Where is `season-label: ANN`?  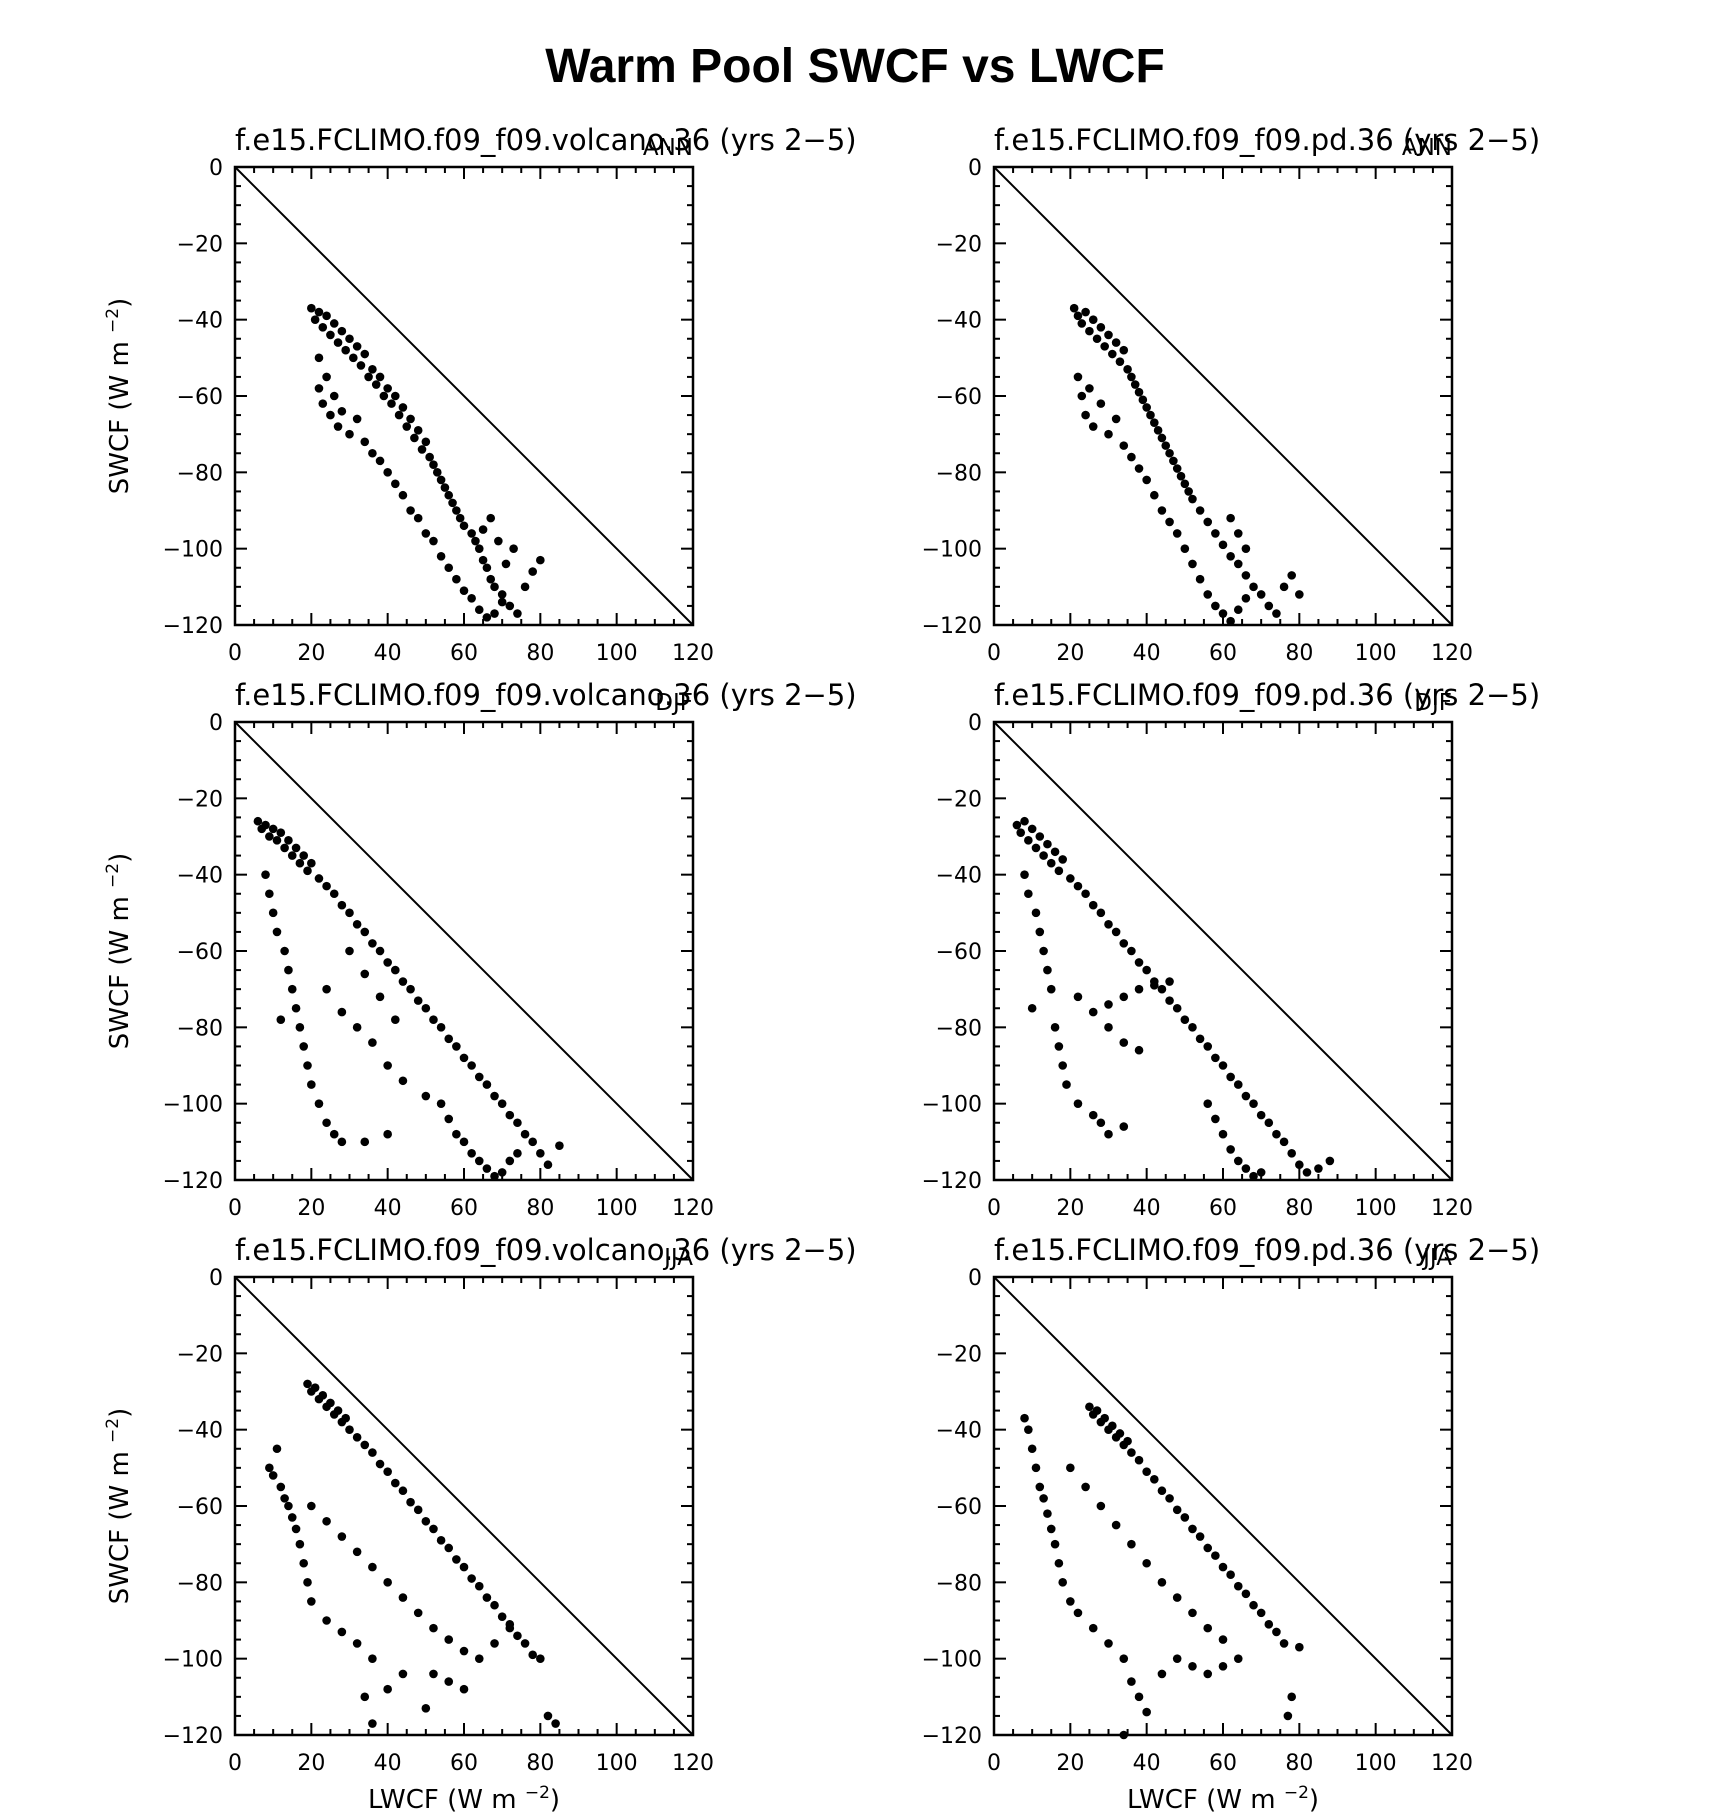
season-label: ANN is located at coordinates (1427, 148).